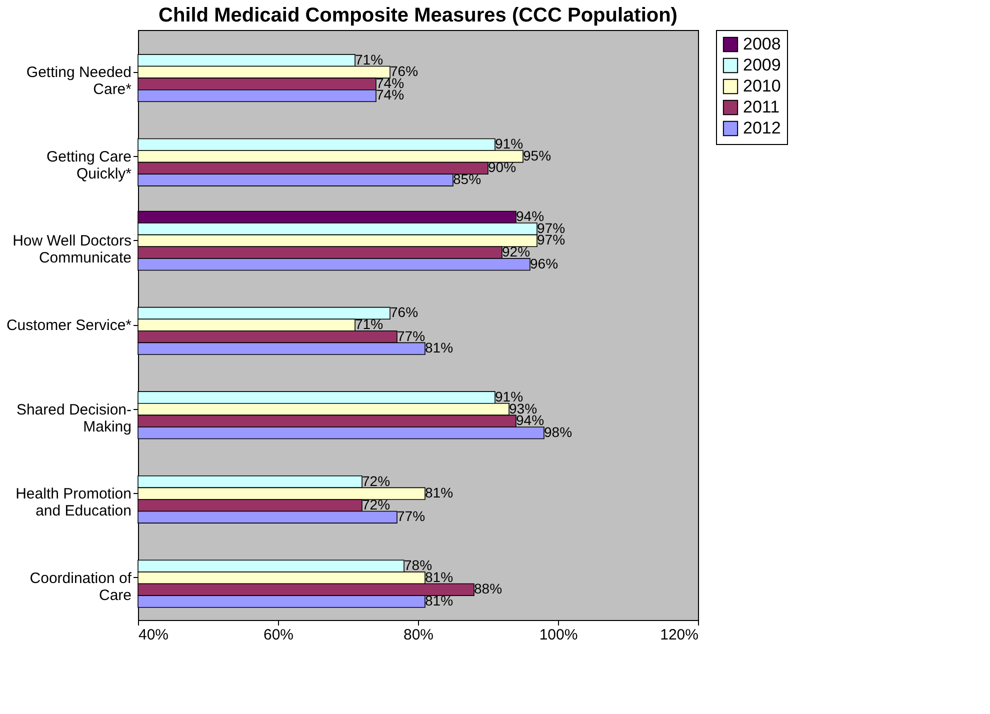  I want to click on x-tick-label: 120%, so click(679, 635).